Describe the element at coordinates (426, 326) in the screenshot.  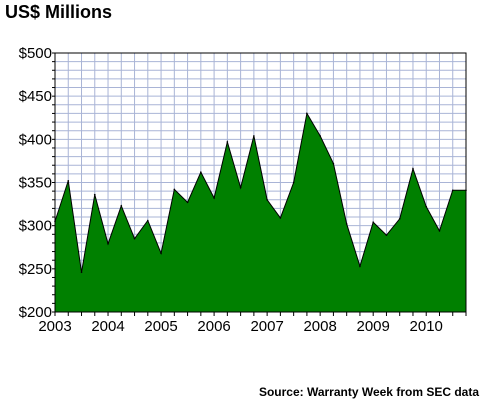
I see `x-tick-label: 2010` at that location.